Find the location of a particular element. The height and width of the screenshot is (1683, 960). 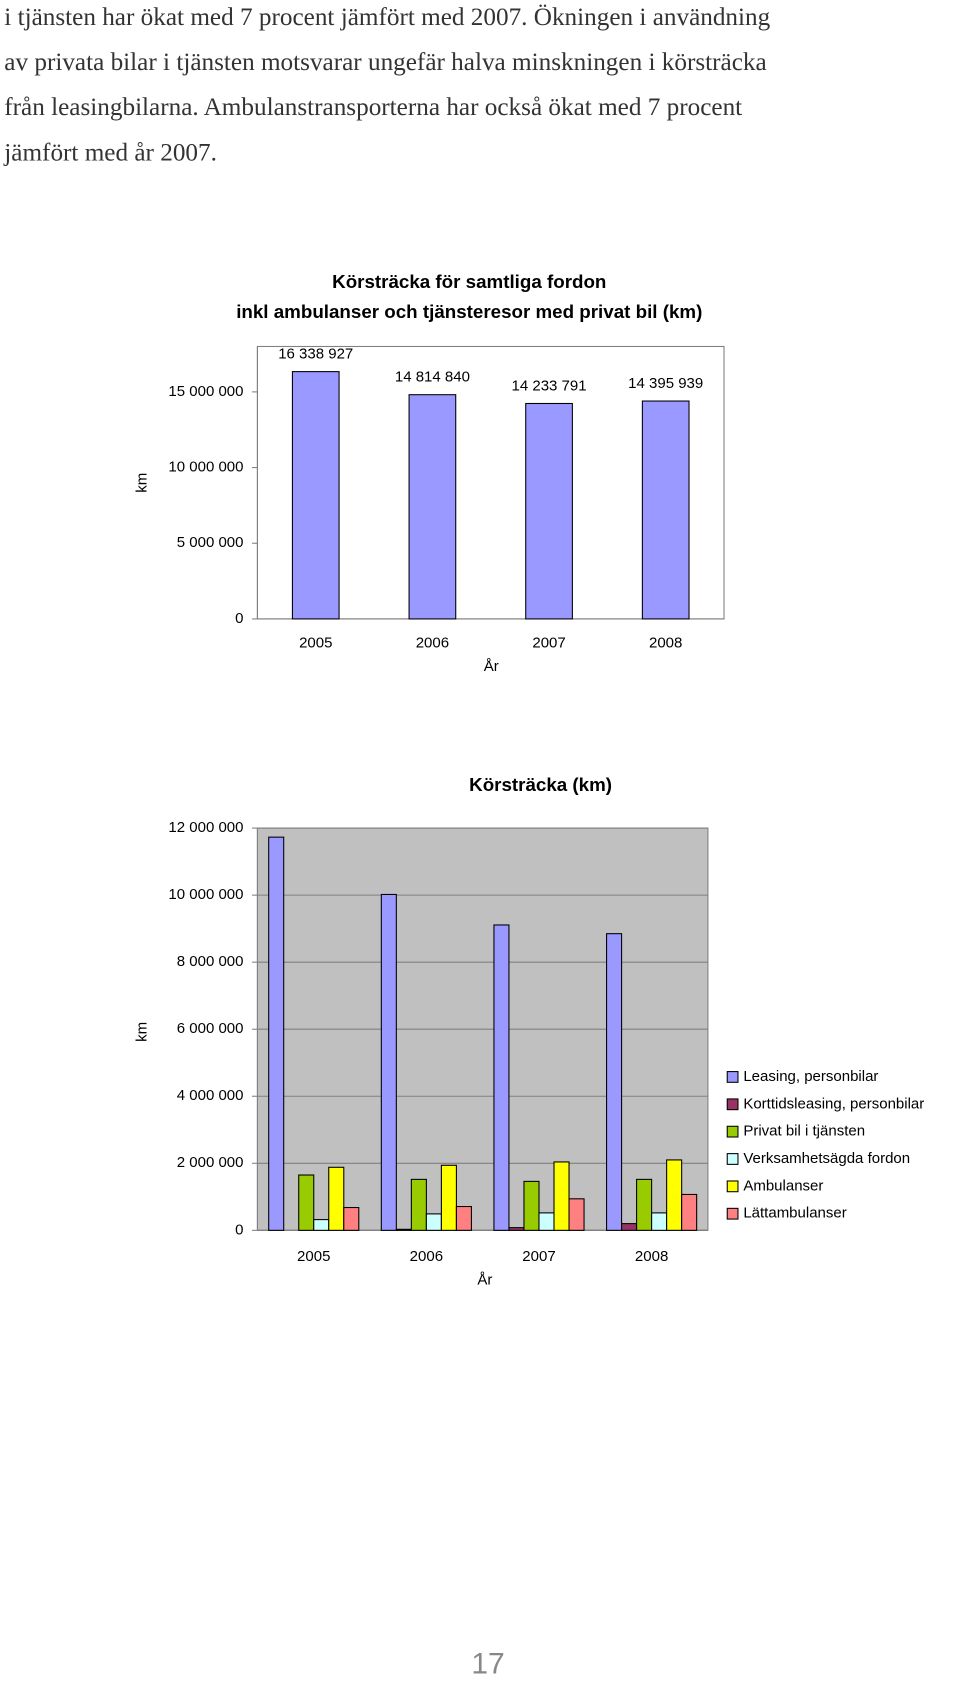

y-tick-label: 15 000 000 is located at coordinates (205, 391).